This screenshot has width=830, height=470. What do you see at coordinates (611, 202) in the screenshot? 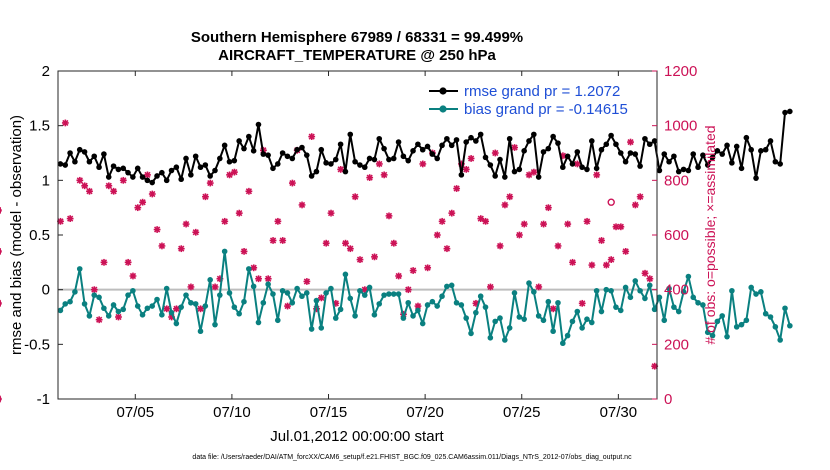
I see `obs-possible-marker` at bounding box center [611, 202].